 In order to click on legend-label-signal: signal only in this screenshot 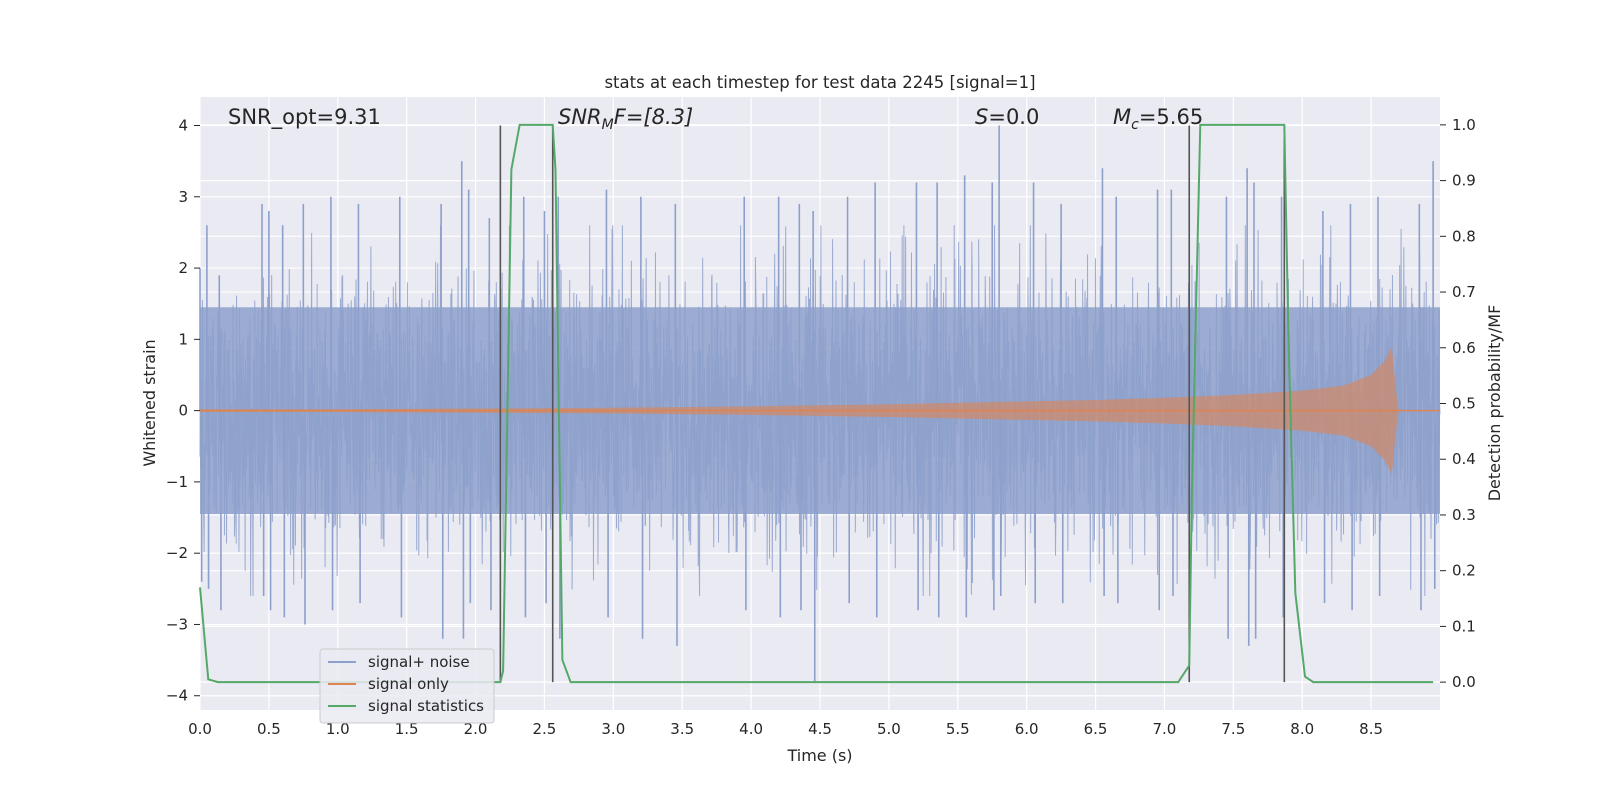, I will do `click(408, 684)`.